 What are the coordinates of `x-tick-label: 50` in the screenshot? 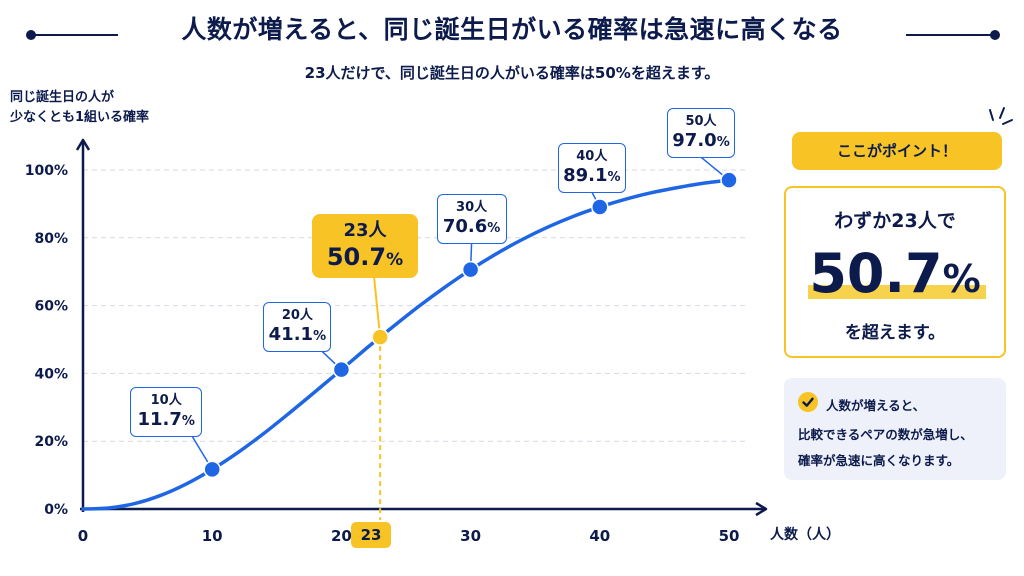 It's located at (729, 536).